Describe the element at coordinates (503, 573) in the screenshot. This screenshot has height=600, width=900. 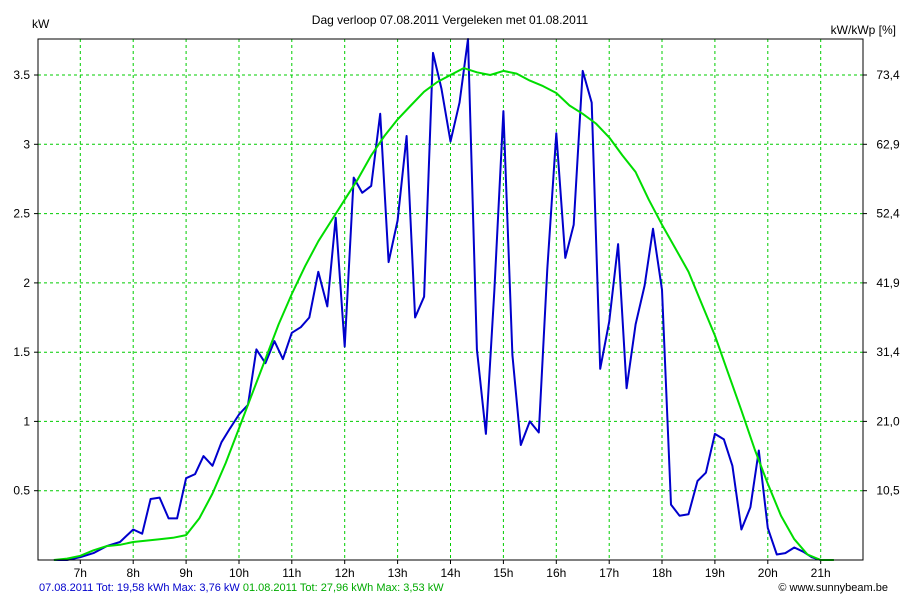
I see `x-tick-label: 15h` at that location.